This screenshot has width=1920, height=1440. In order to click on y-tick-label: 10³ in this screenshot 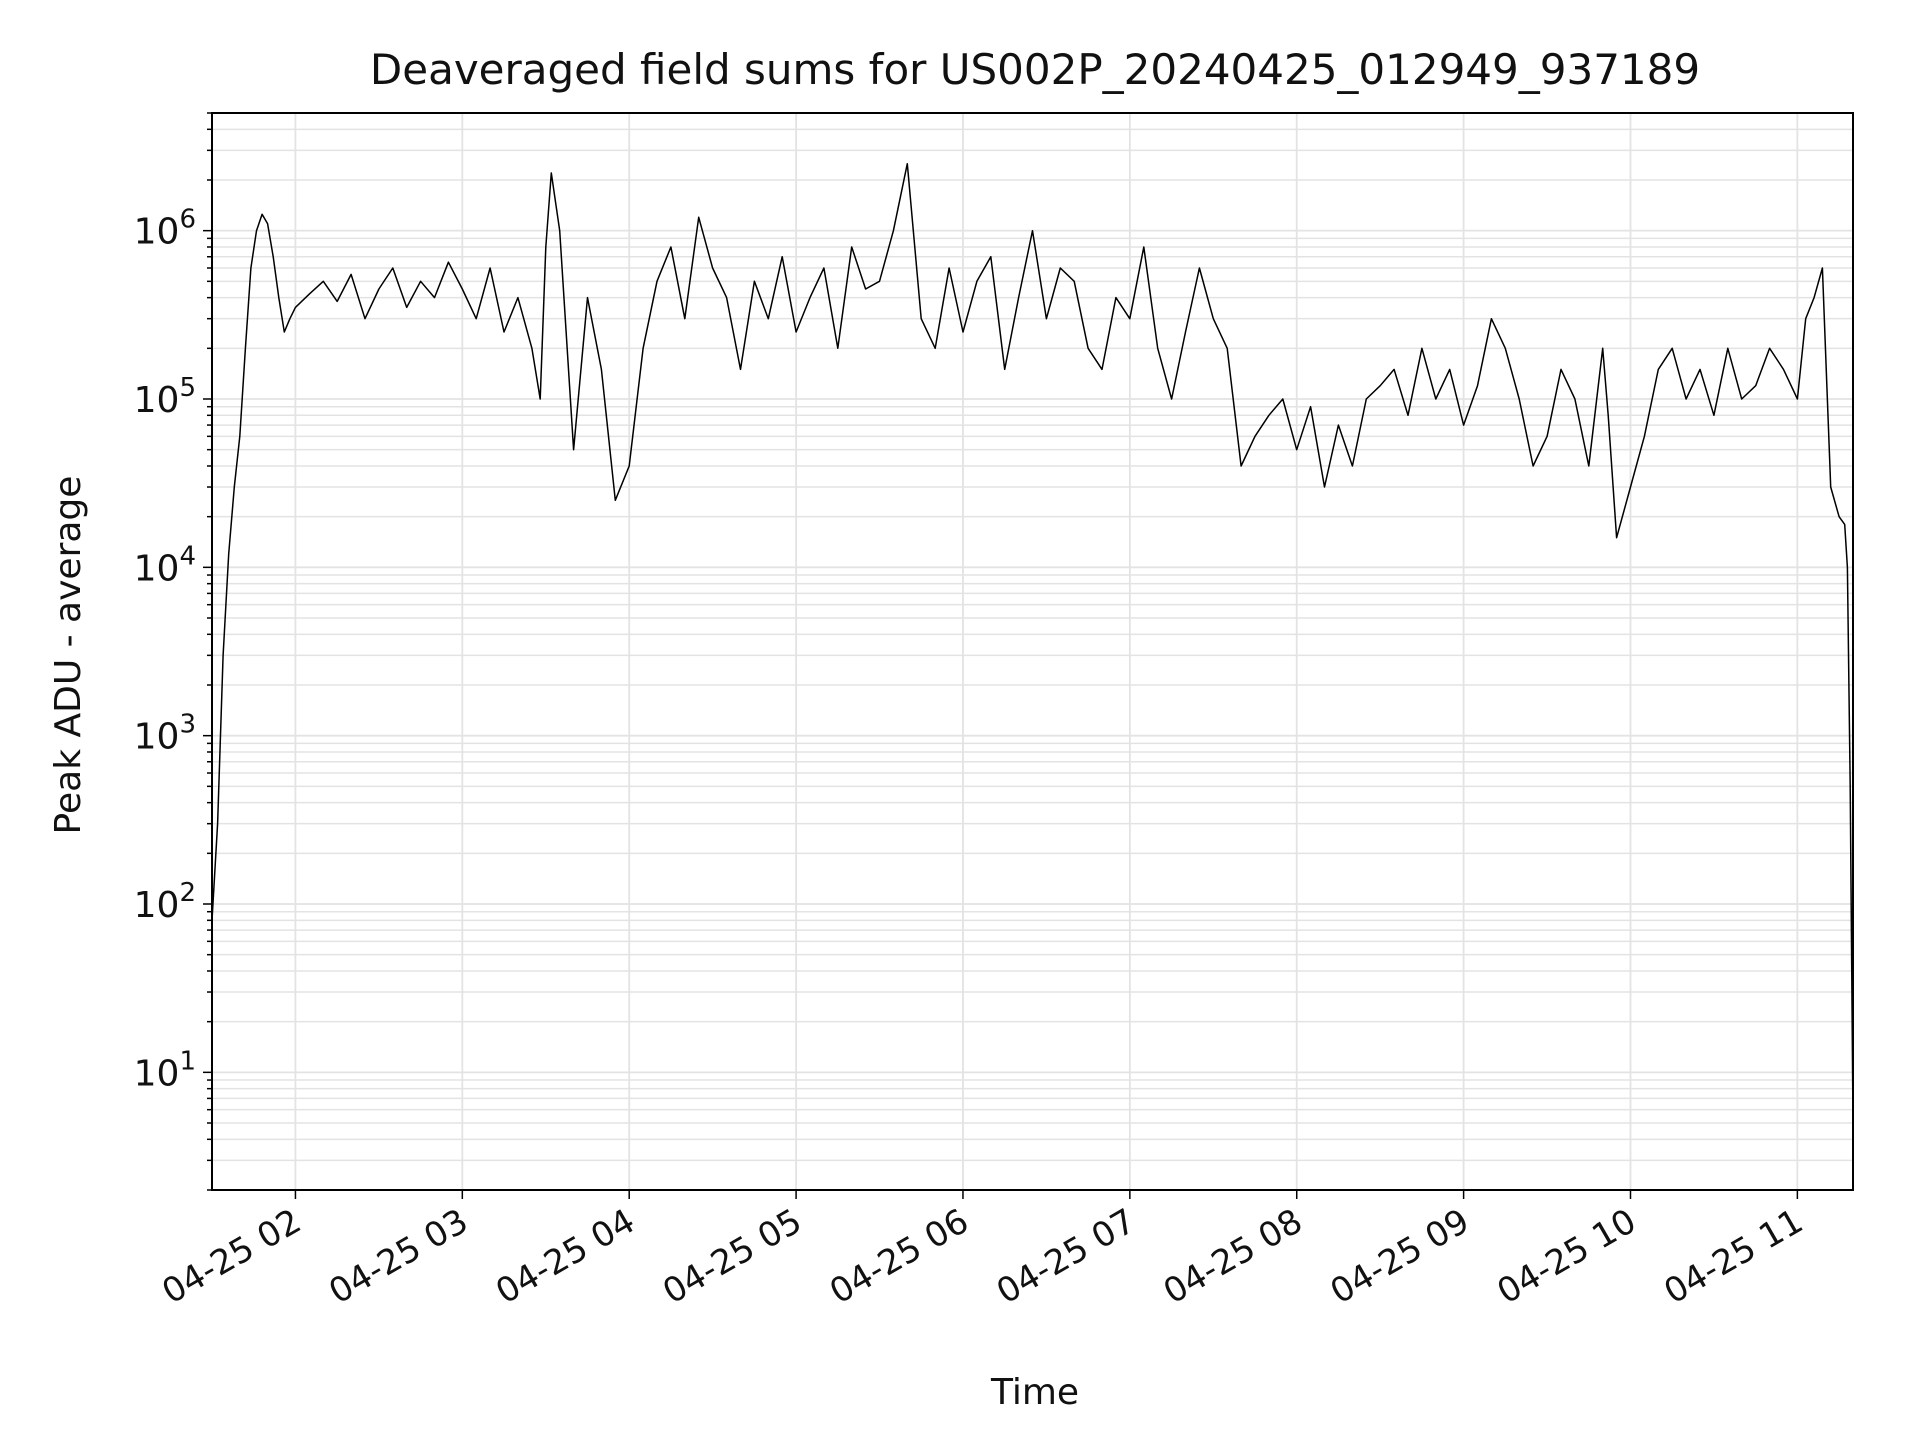, I will do `click(165, 734)`.